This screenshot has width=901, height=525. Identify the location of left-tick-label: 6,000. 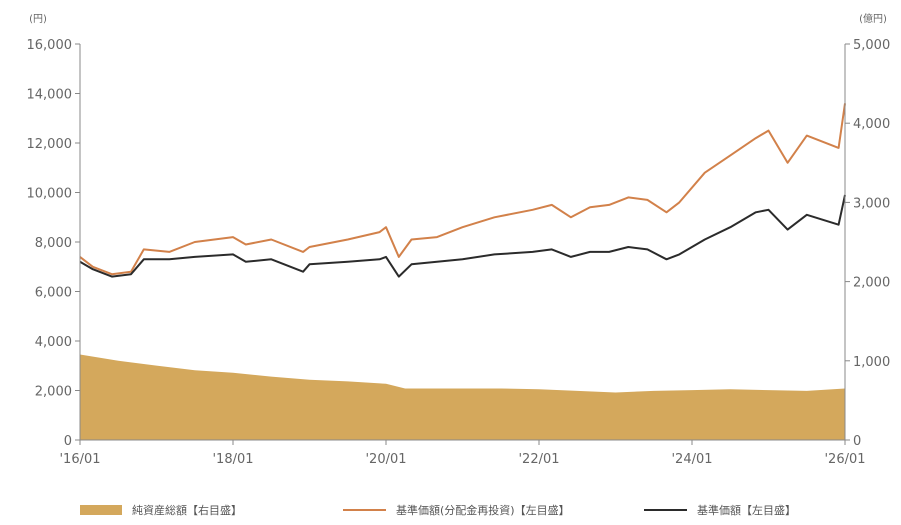
(53, 293).